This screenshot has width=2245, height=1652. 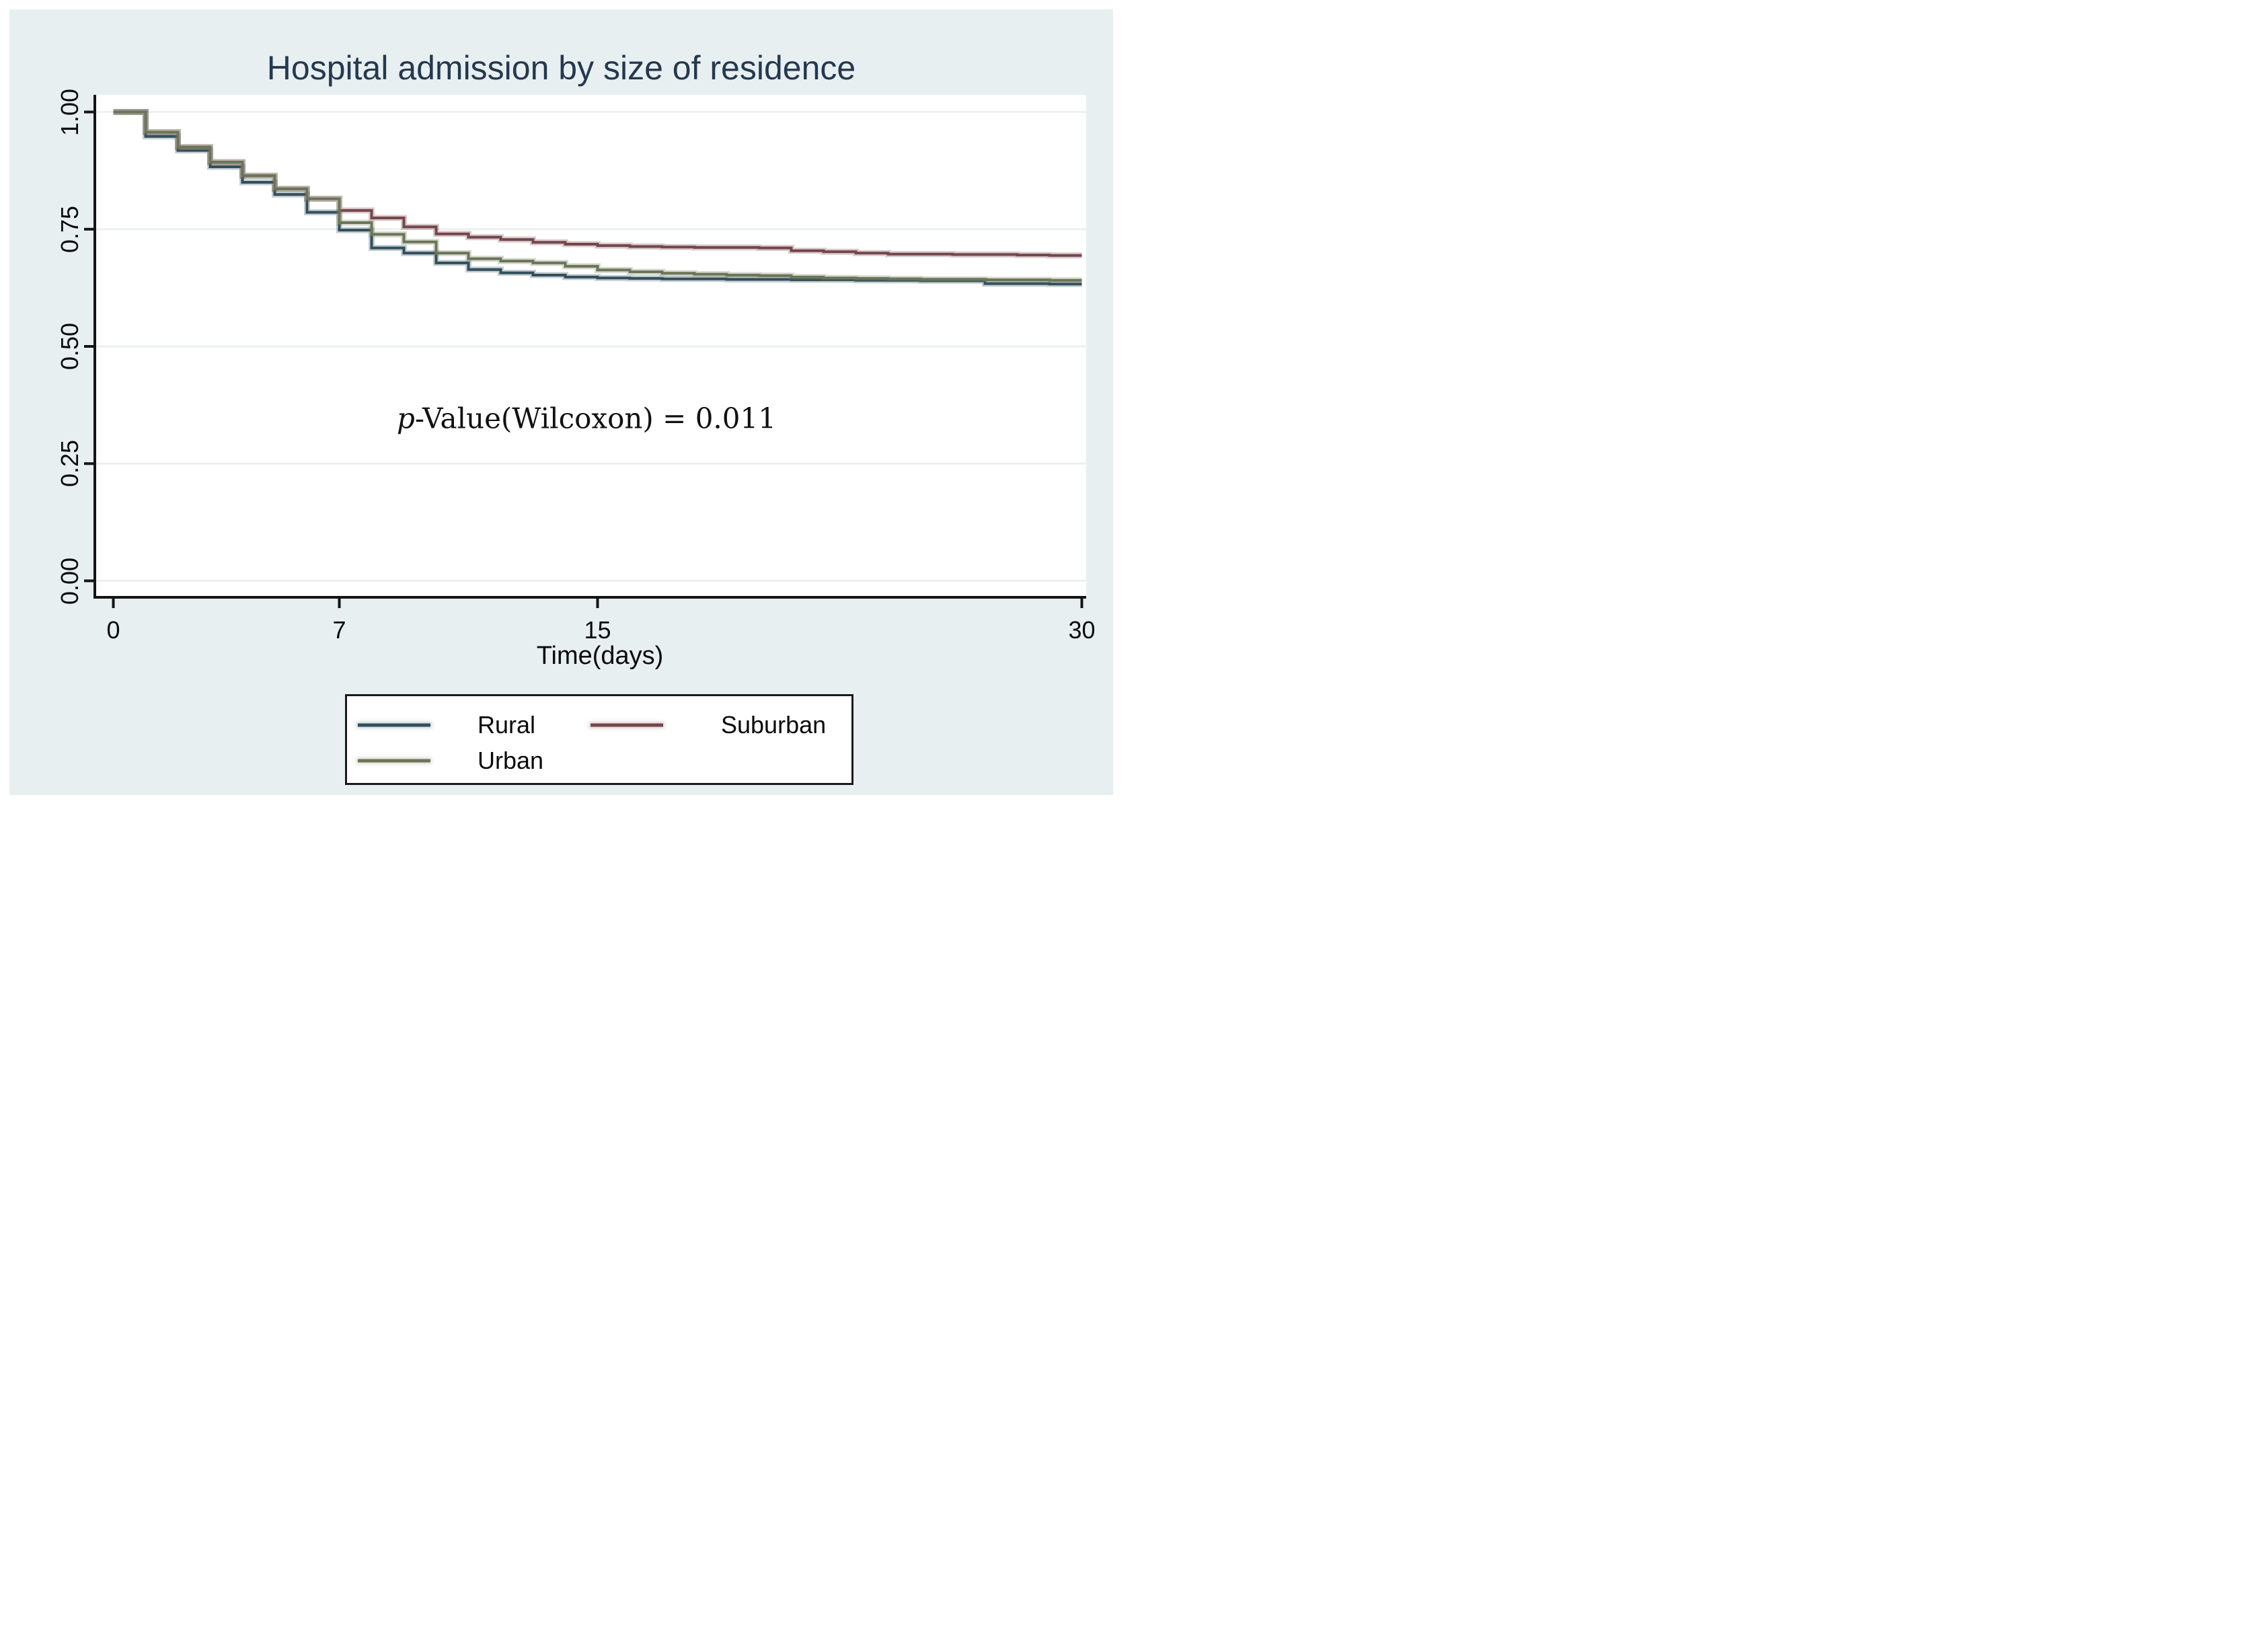 What do you see at coordinates (597, 630) in the screenshot?
I see `x-tick-label-15: 15` at bounding box center [597, 630].